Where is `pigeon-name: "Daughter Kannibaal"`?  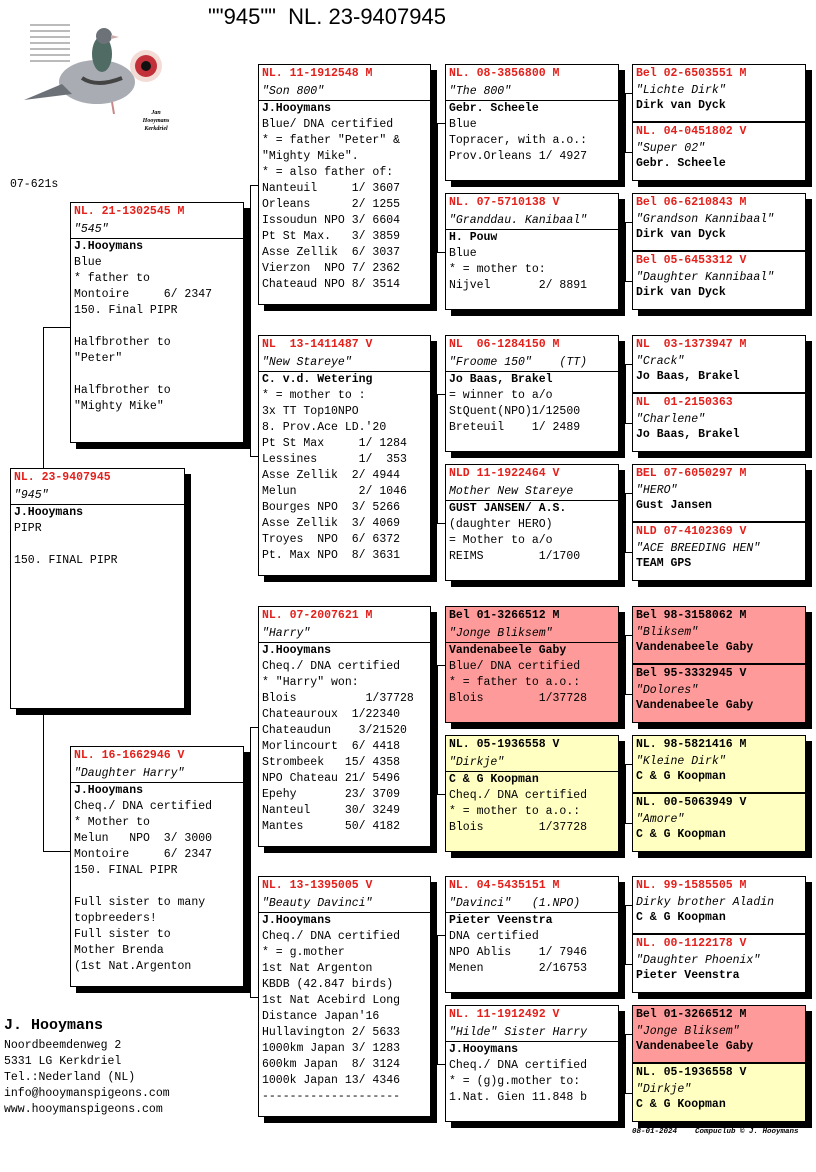 pigeon-name: "Daughter Kannibaal" is located at coordinates (705, 277).